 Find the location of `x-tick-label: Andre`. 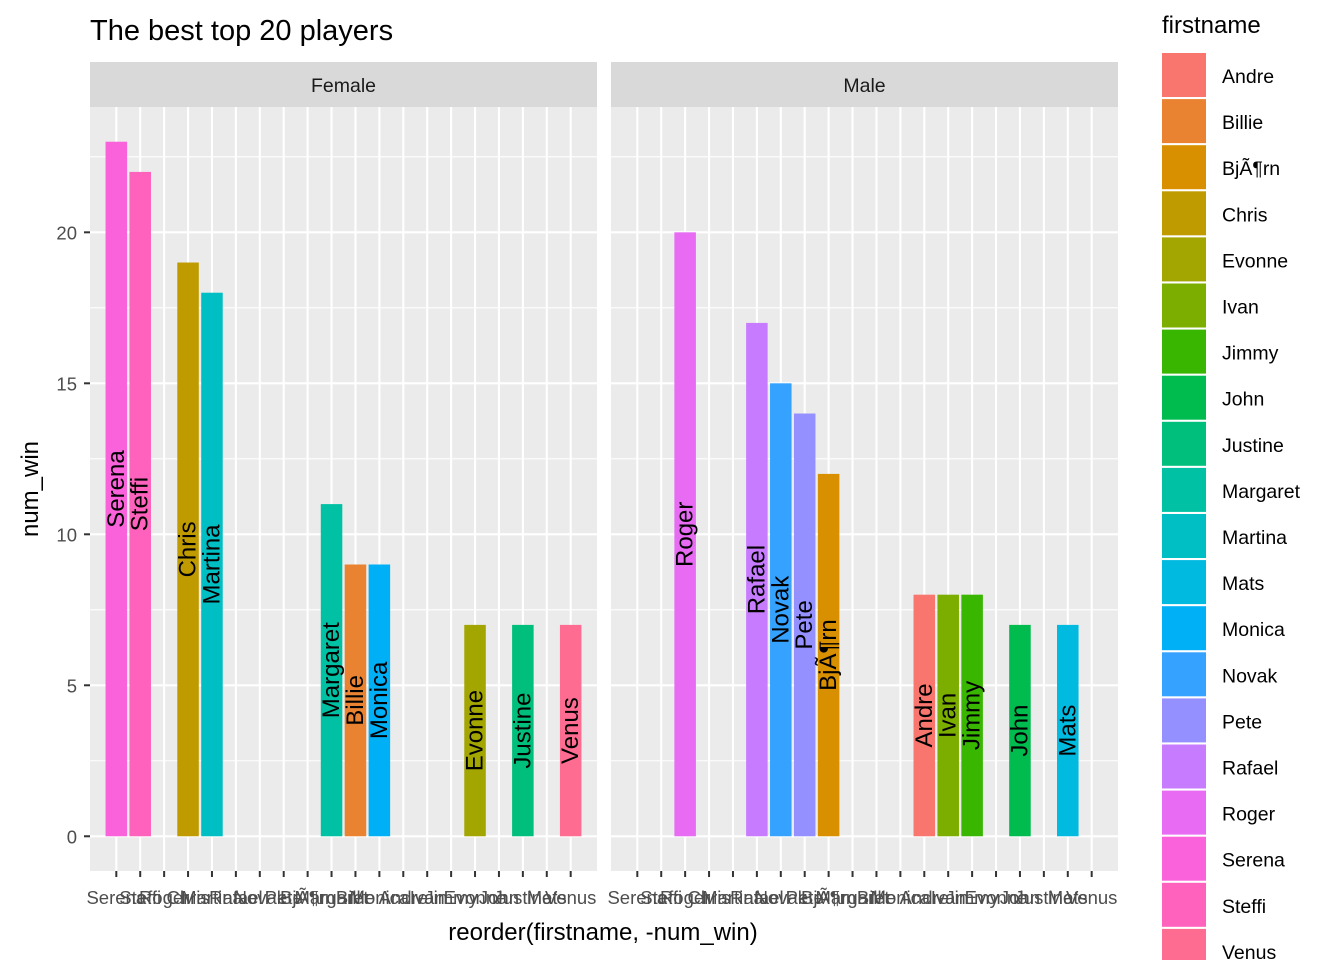

x-tick-label: Andre is located at coordinates (403, 897).